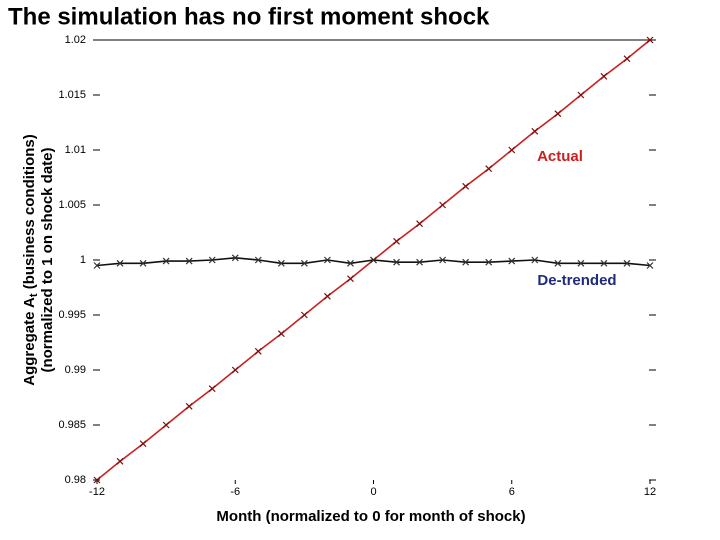 This screenshot has height=540, width=720. I want to click on y-tick-label: 1.015, so click(72, 95).